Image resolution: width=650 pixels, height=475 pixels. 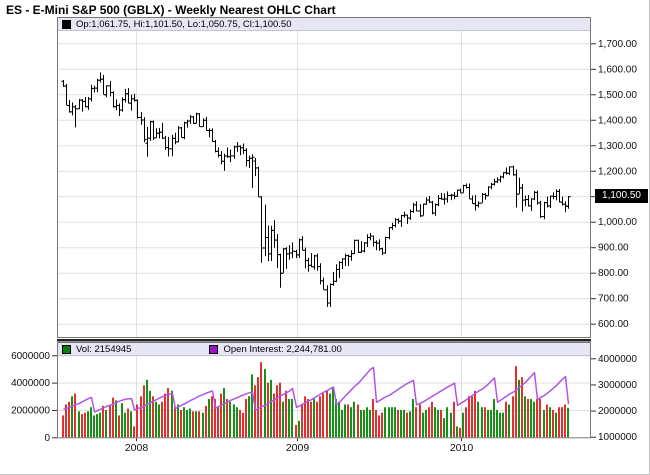 I want to click on price-tick-label: 1,500.00, so click(x=617, y=95).